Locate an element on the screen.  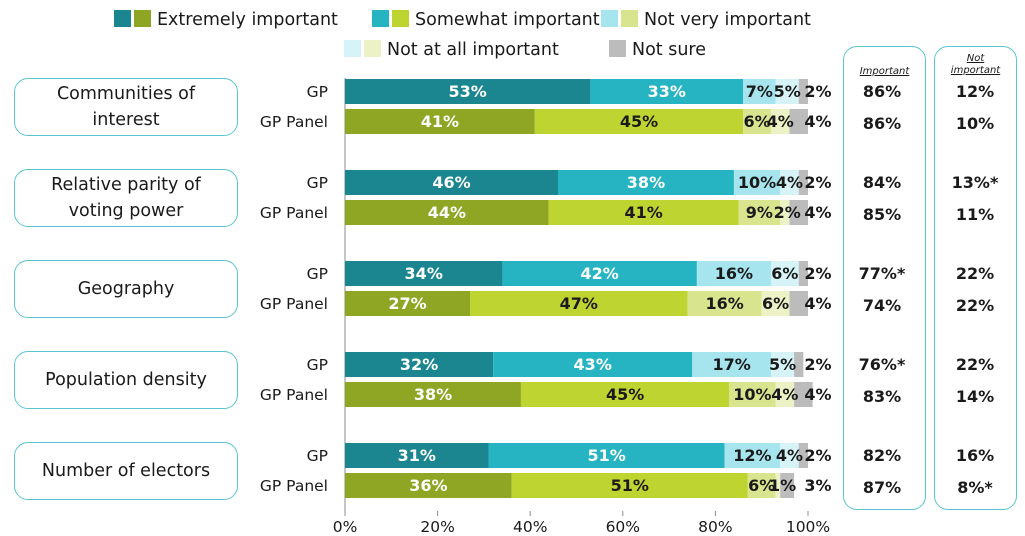
data-label: 12% is located at coordinates (752, 455).